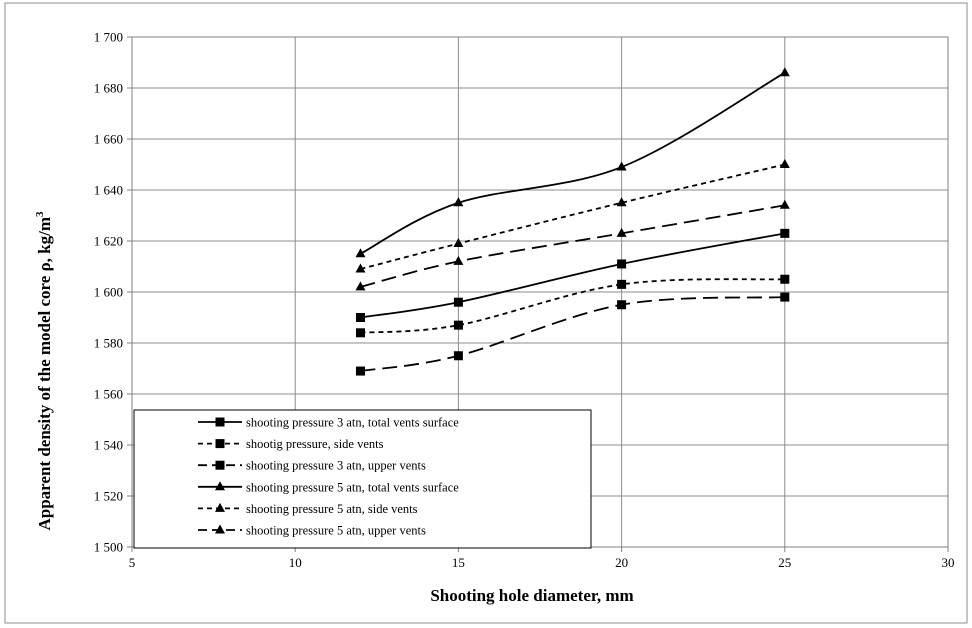 Image resolution: width=972 pixels, height=628 pixels. I want to click on y-axis-title-superscript: 3, so click(40, 214).